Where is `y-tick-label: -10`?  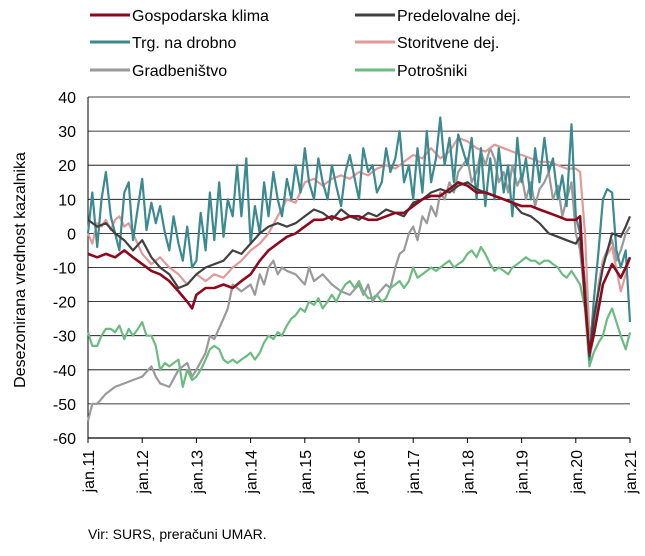 y-tick-label: -10 is located at coordinates (64, 269).